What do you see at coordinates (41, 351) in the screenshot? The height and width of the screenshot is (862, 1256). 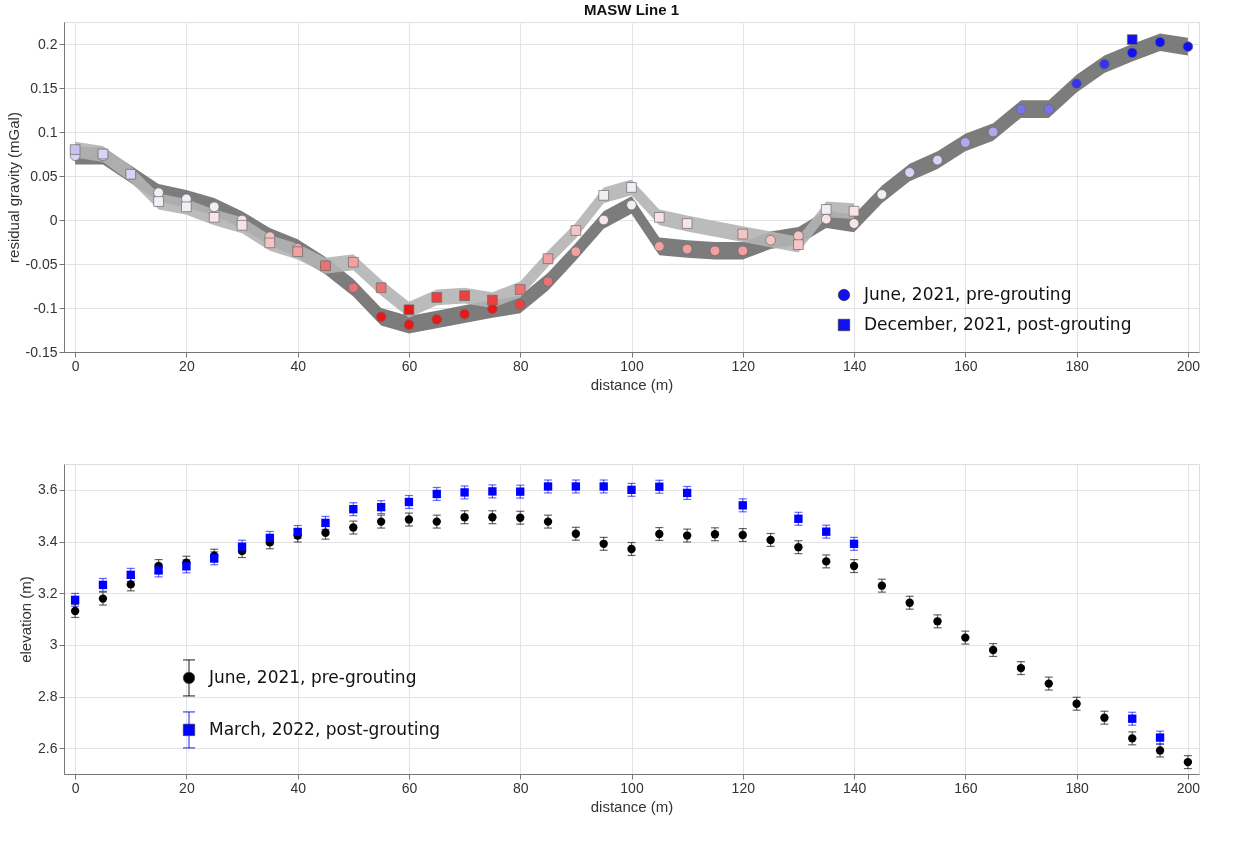 I see `y-tick-label: -0.15` at bounding box center [41, 351].